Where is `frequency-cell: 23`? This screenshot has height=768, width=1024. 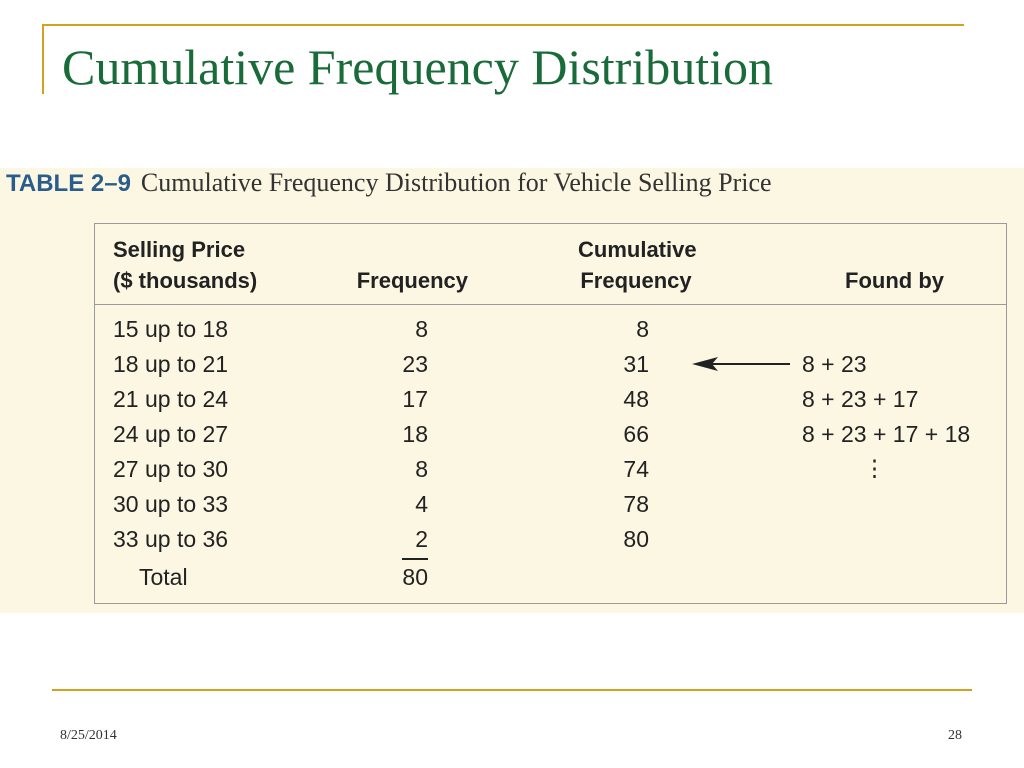 frequency-cell: 23 is located at coordinates (415, 364).